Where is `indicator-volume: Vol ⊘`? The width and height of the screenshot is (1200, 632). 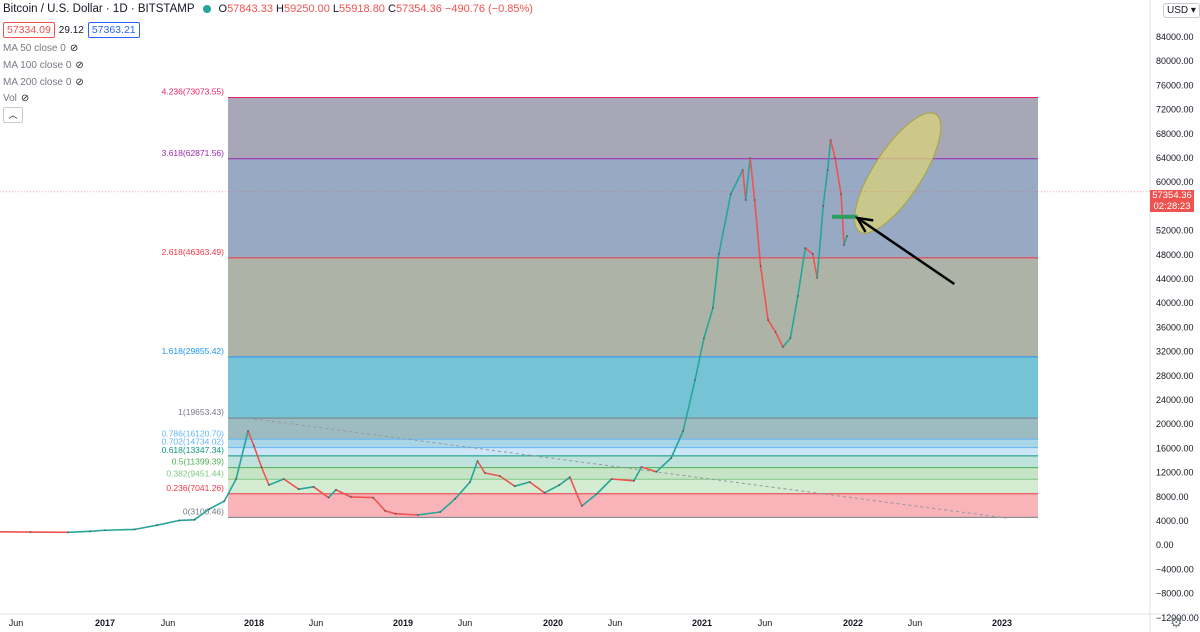
indicator-volume: Vol ⊘ is located at coordinates (16, 98).